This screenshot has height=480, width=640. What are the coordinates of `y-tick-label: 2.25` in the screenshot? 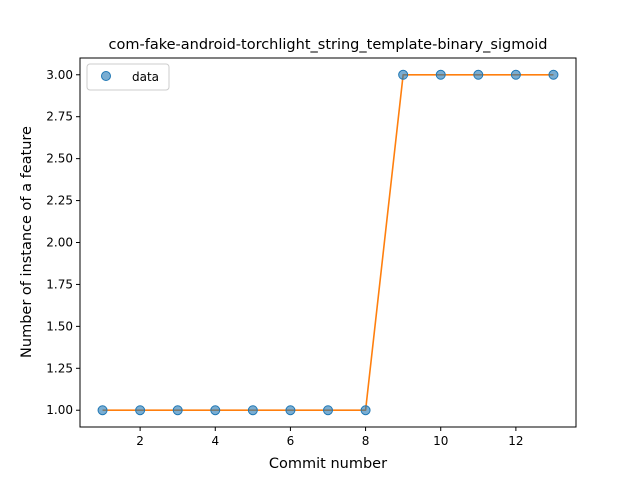 It's located at (59, 201).